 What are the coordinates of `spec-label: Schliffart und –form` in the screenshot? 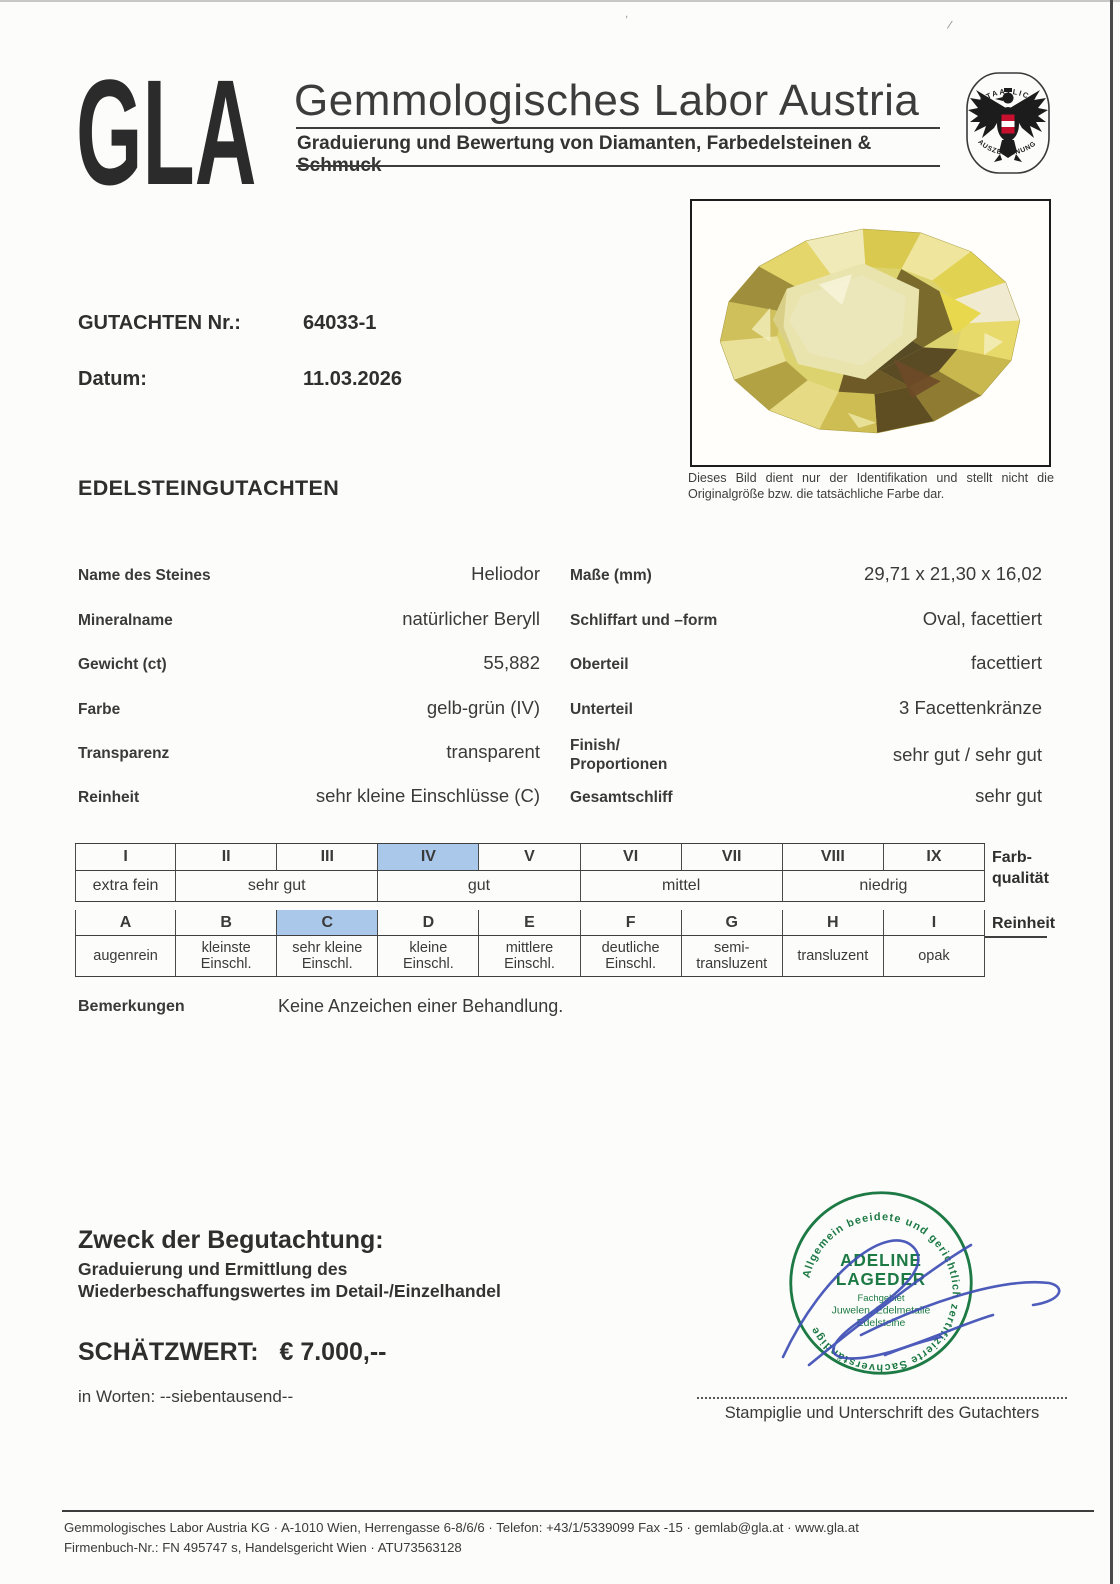 It's located at (644, 620).